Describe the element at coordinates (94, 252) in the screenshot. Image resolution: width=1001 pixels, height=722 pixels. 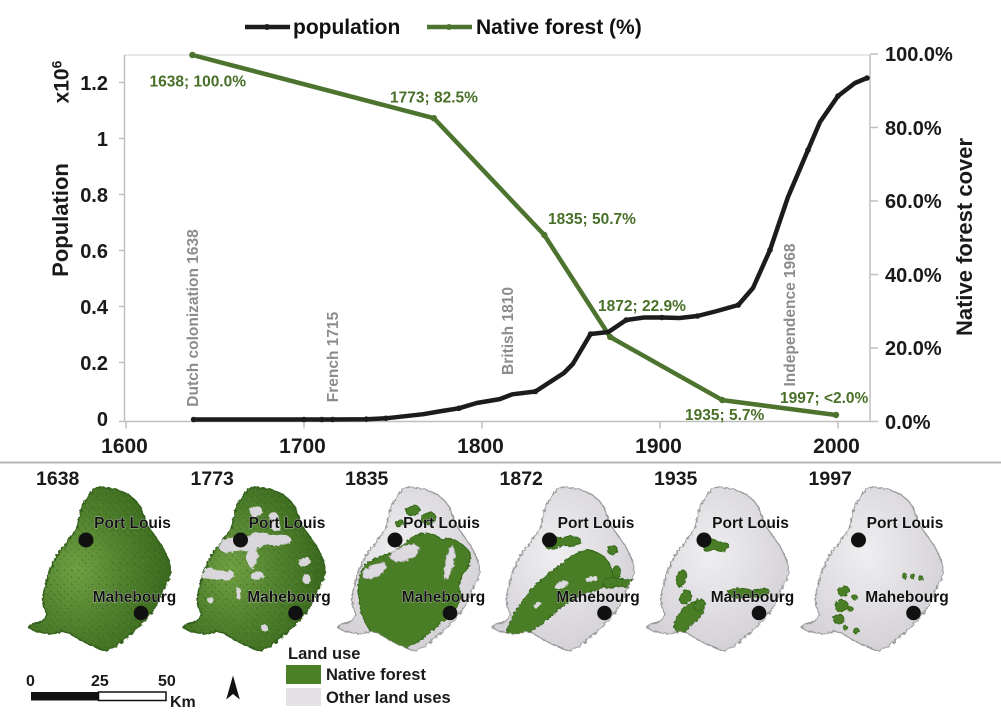
I see `svg-text: 0.6` at that location.